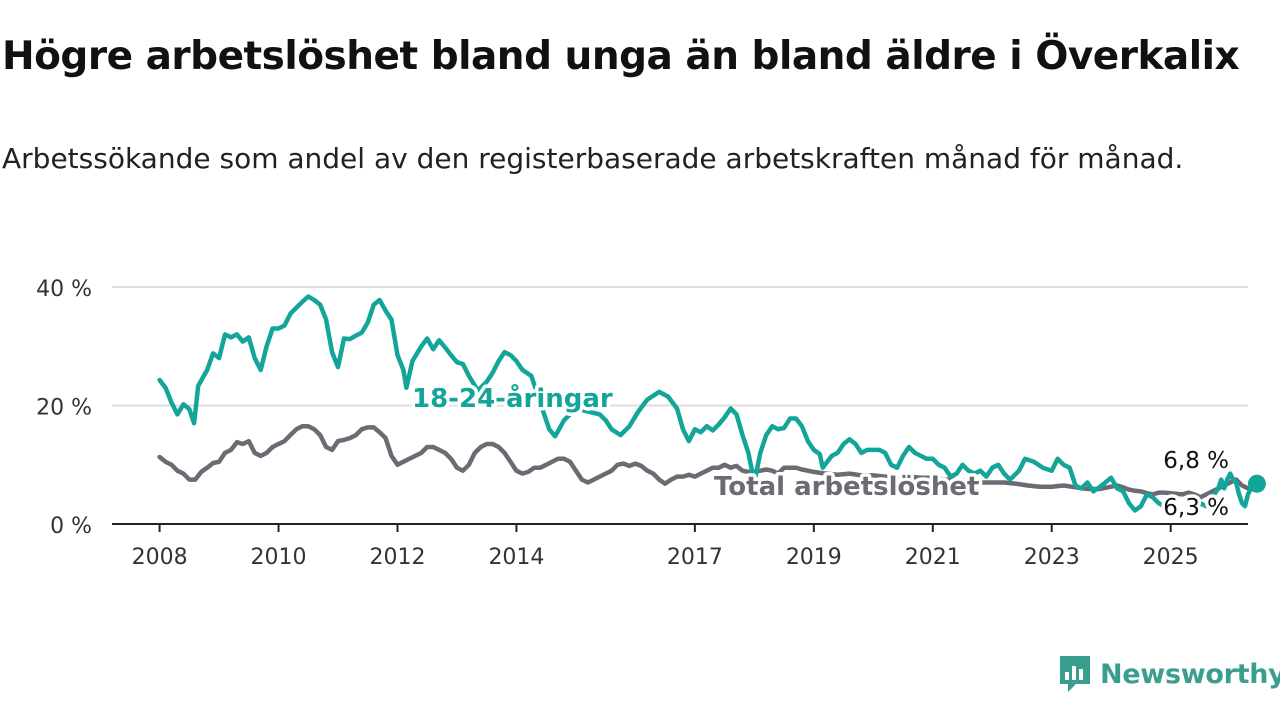 Image resolution: width=1280 pixels, height=720 pixels. What do you see at coordinates (1196, 508) in the screenshot?
I see `end-value-label-total: 6,3 %` at bounding box center [1196, 508].